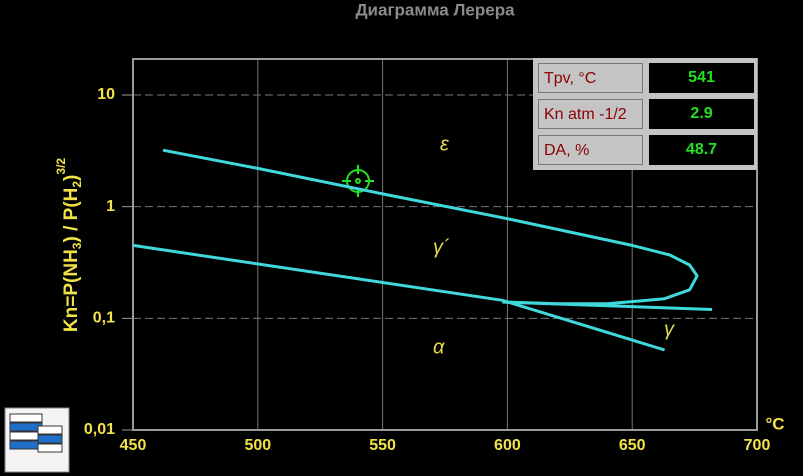  Describe the element at coordinates (607, 305) in the screenshot. I see `curve` at that location.